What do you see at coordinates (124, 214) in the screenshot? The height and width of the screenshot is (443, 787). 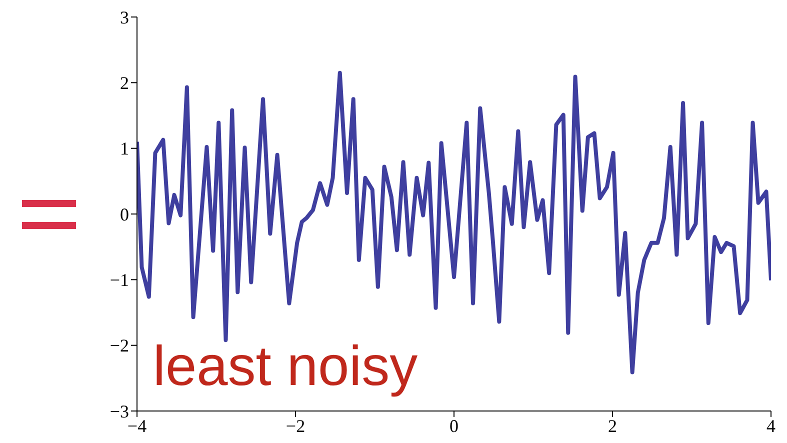 I see `y-tick-label: 0` at bounding box center [124, 214].